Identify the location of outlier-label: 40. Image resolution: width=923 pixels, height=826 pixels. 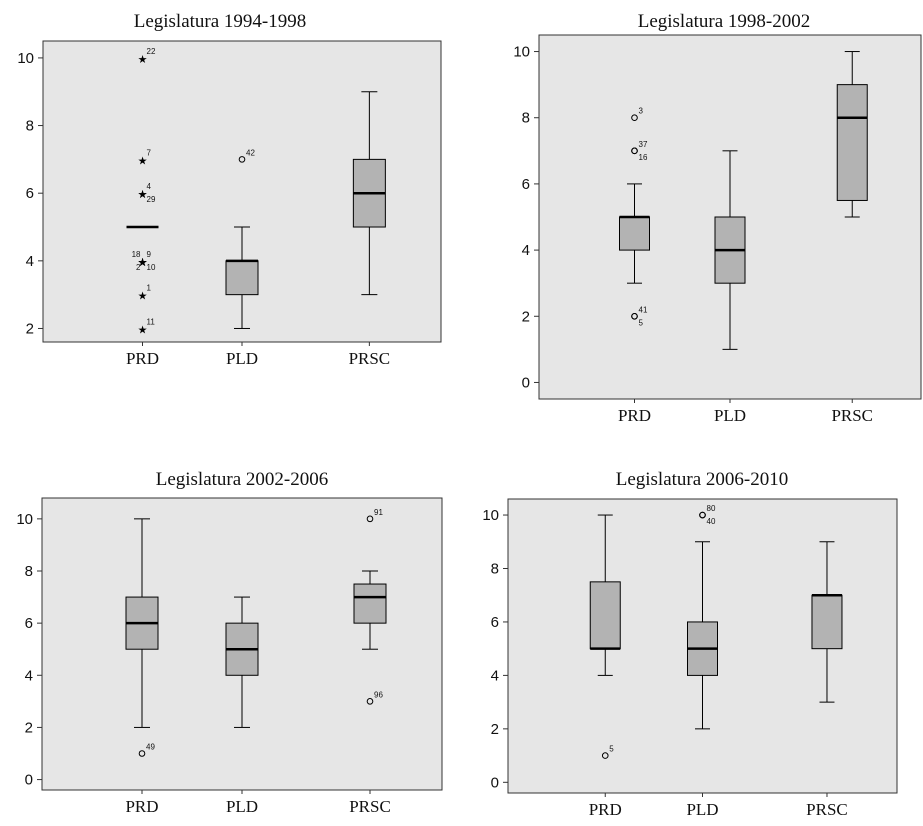
(711, 521).